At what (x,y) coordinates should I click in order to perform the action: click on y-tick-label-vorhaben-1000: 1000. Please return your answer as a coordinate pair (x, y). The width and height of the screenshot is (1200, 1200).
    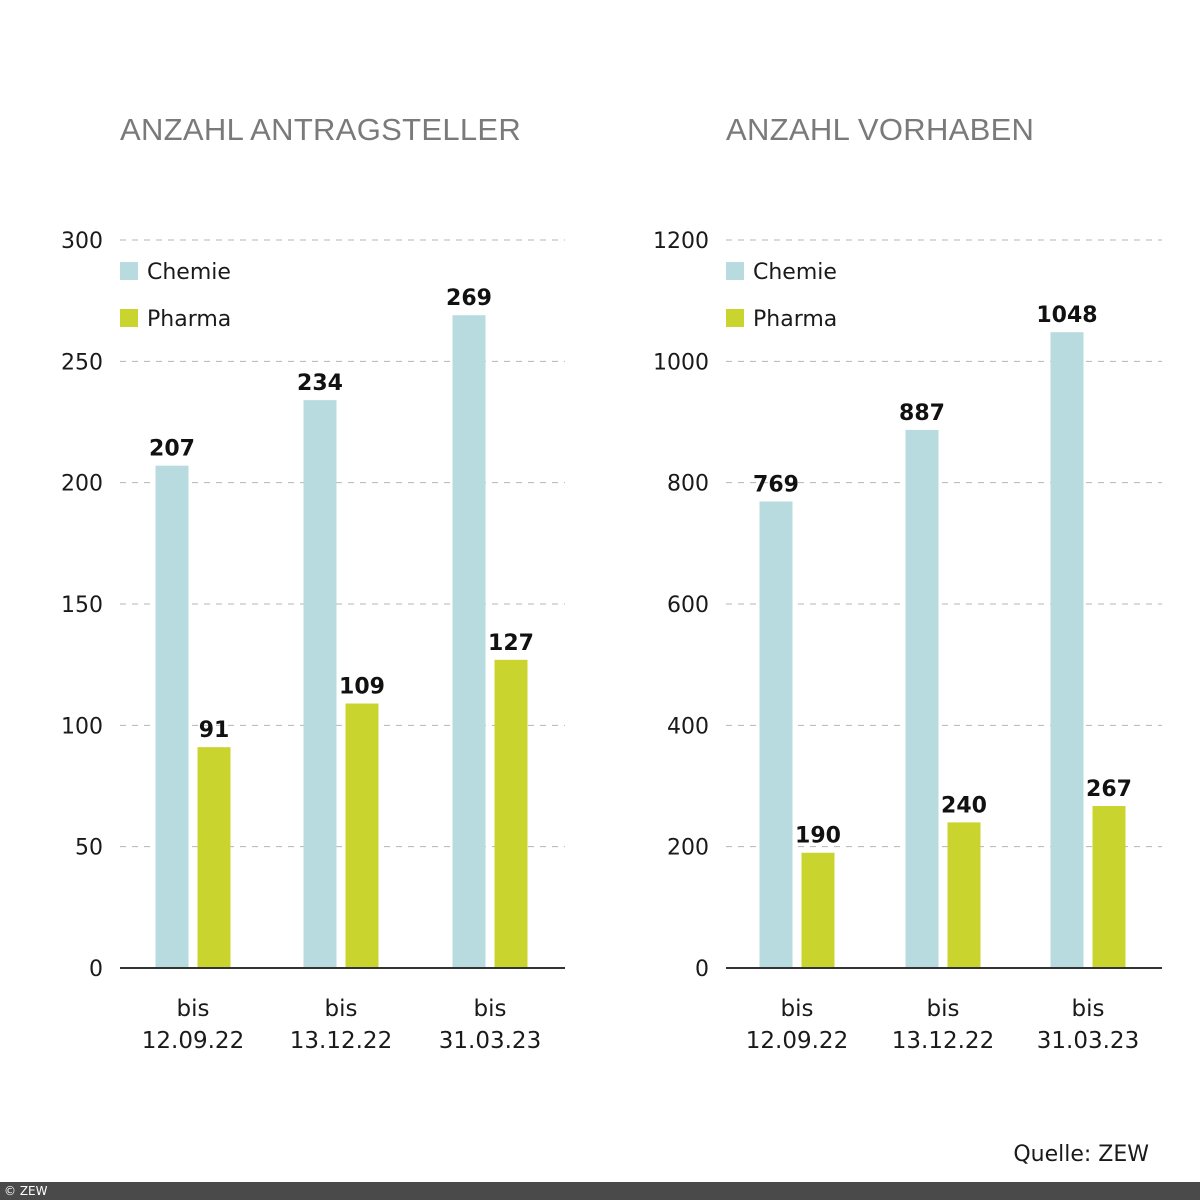
    Looking at the image, I should click on (681, 362).